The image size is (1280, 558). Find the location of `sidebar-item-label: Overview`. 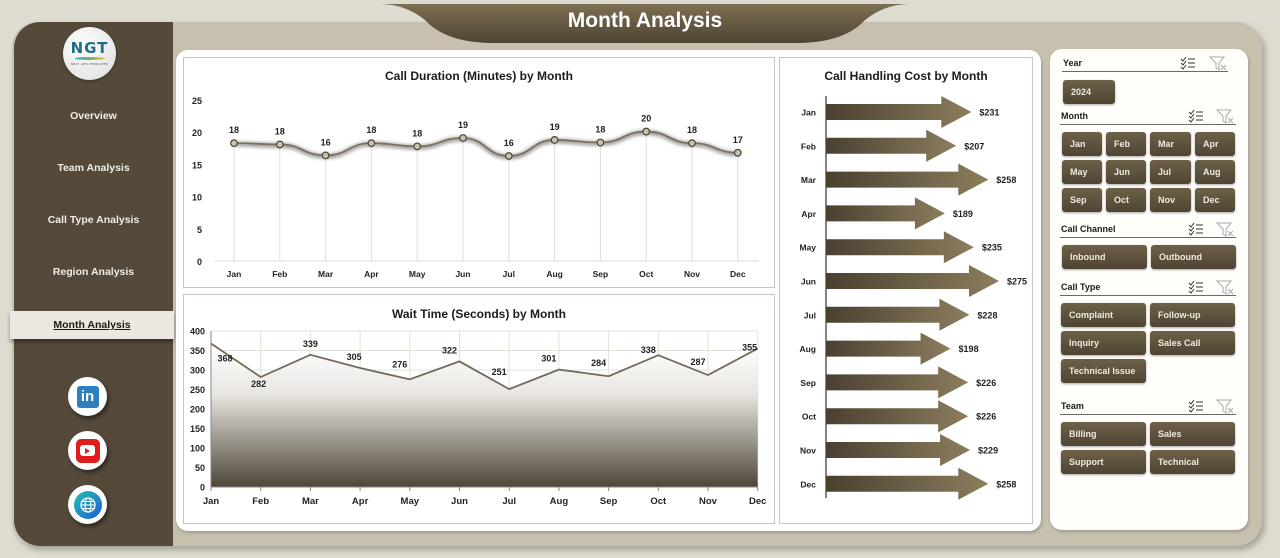

sidebar-item-label: Overview is located at coordinates (93, 116).